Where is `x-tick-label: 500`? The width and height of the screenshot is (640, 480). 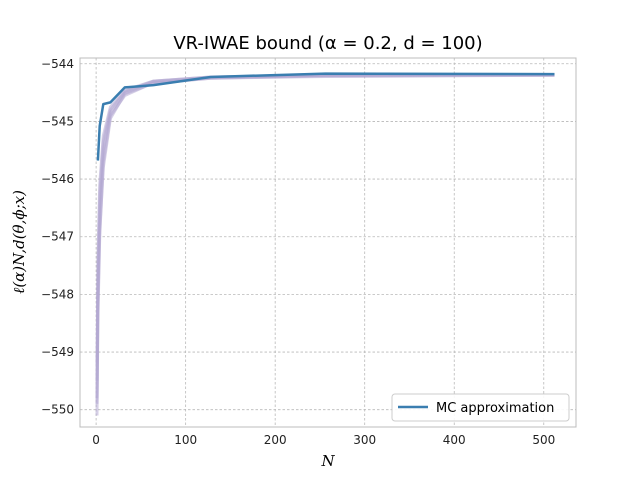
x-tick-label: 500 is located at coordinates (543, 440).